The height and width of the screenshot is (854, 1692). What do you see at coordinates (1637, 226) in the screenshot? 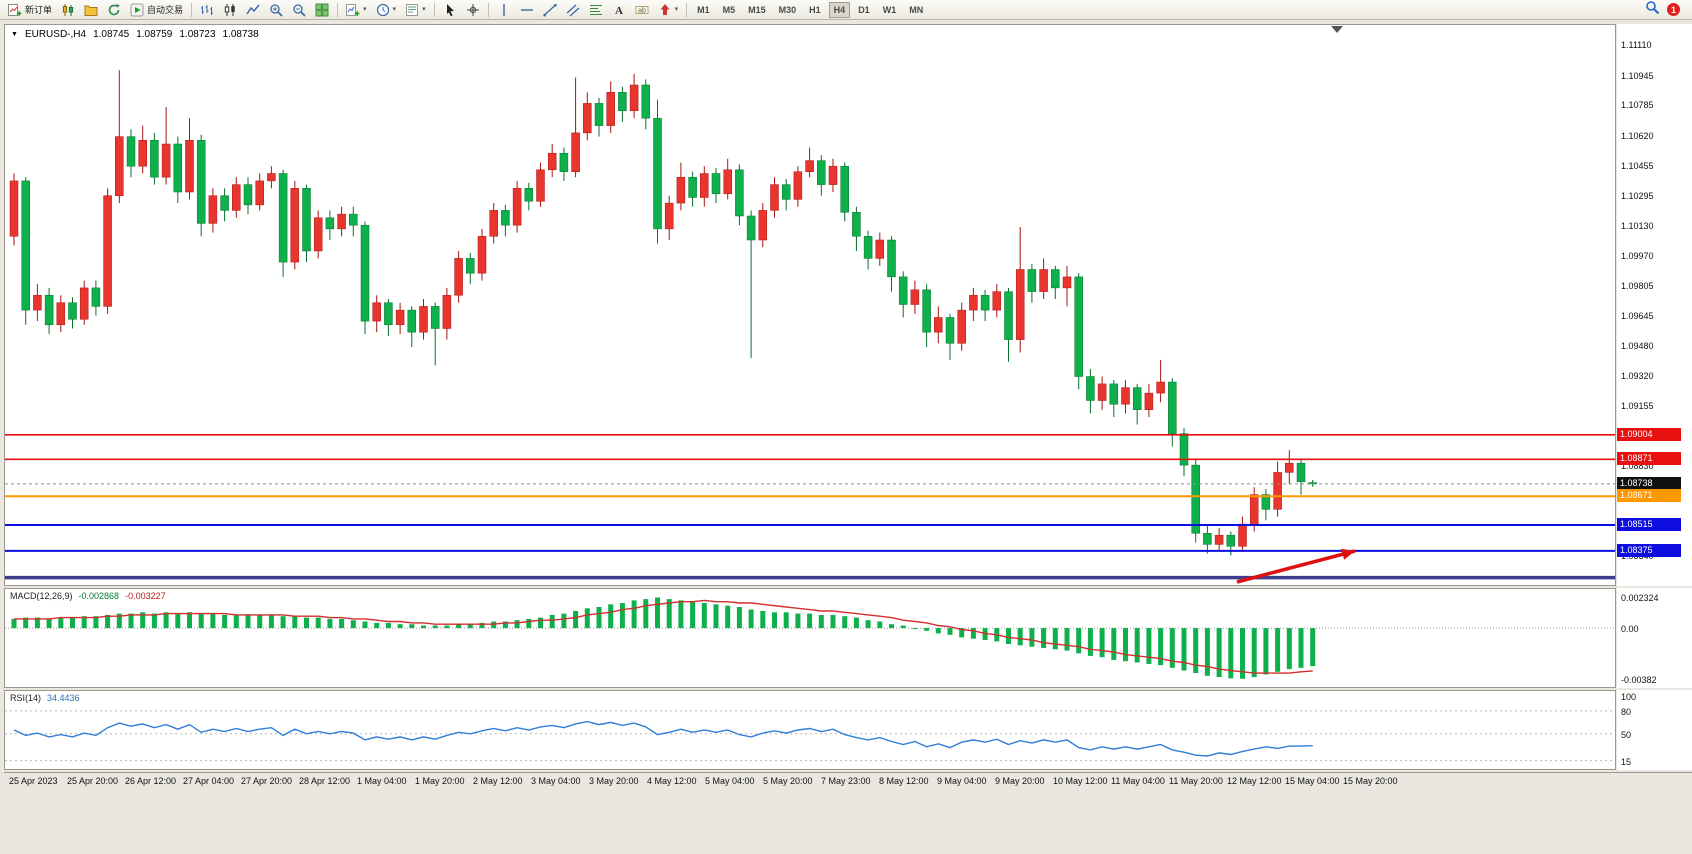
I see `price-tick-label: 1.10130` at bounding box center [1637, 226].